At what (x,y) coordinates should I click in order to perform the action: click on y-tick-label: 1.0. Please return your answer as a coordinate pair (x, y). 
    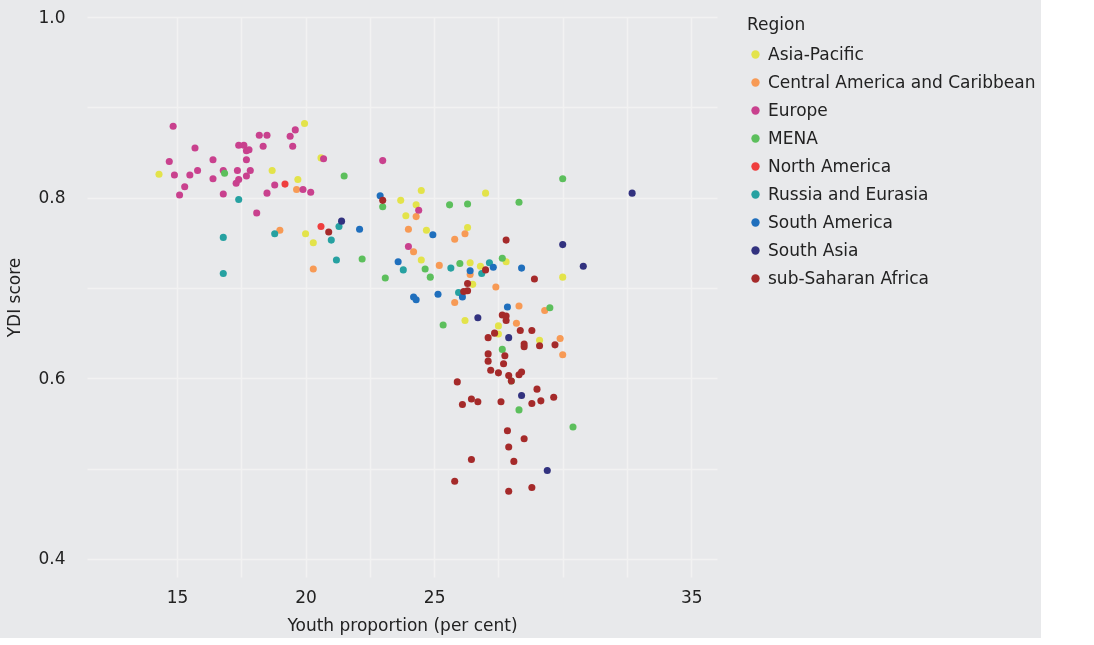
    Looking at the image, I should click on (52, 16).